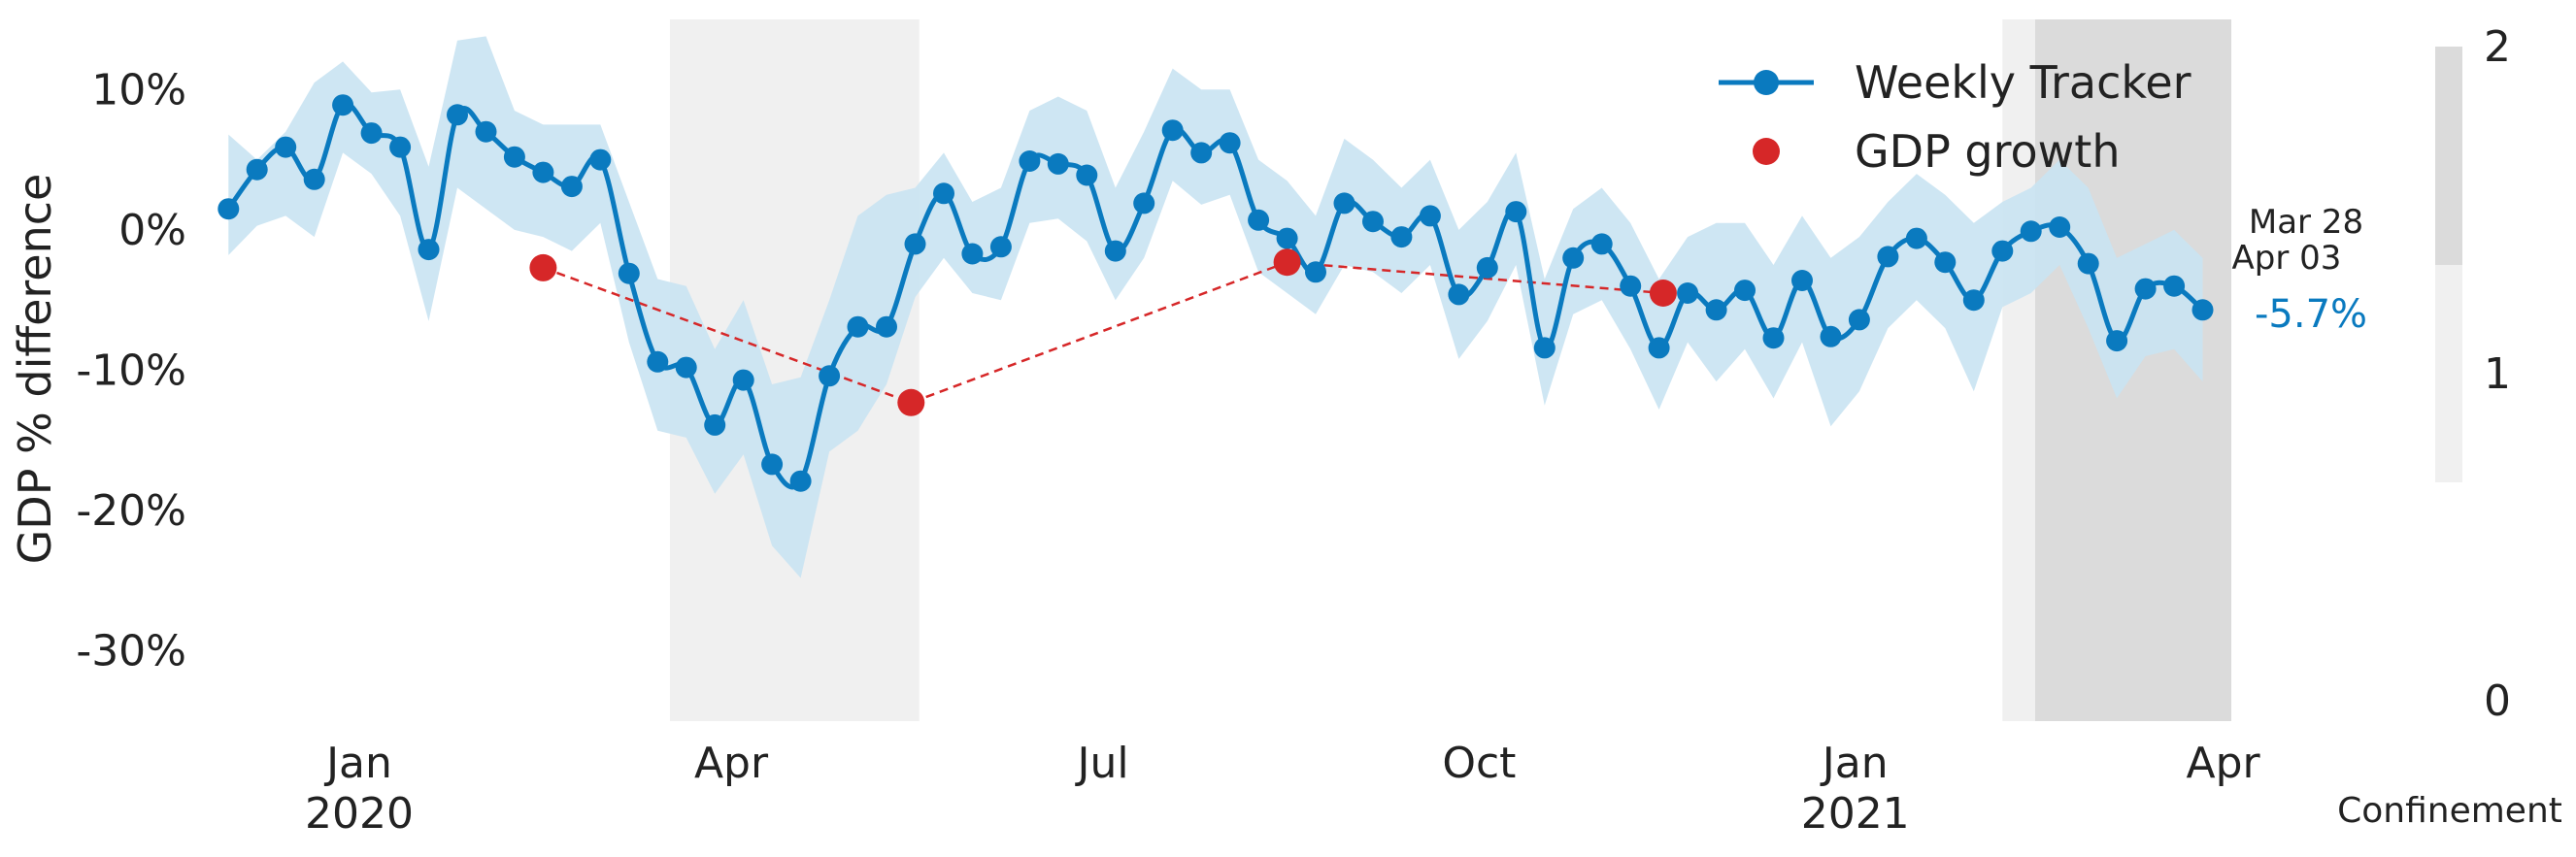 This screenshot has height=857, width=2576. I want to click on y-tick-label: -30%, so click(131, 651).